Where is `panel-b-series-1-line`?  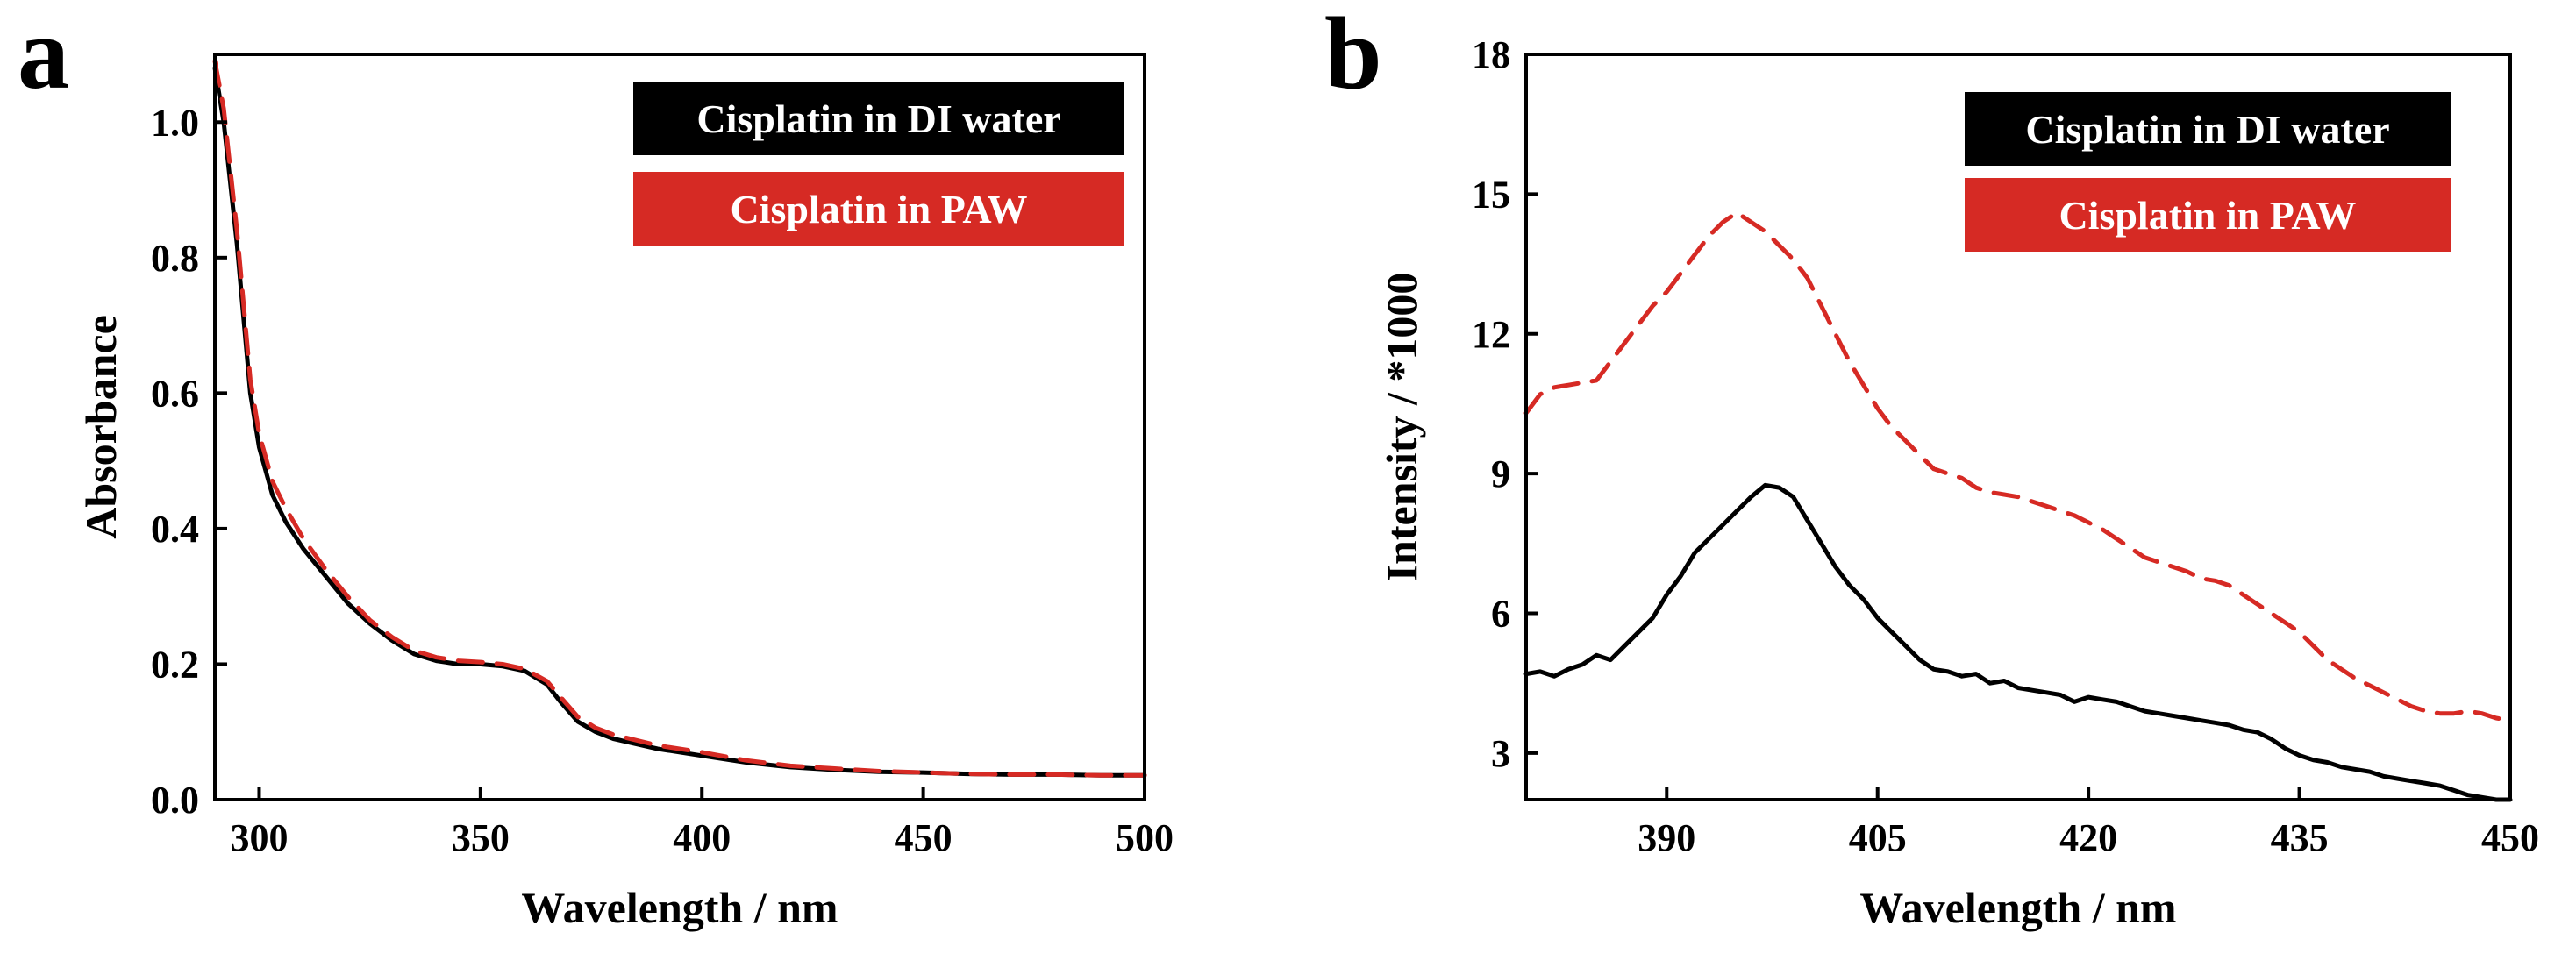
panel-b-series-1-line is located at coordinates (2018, 642).